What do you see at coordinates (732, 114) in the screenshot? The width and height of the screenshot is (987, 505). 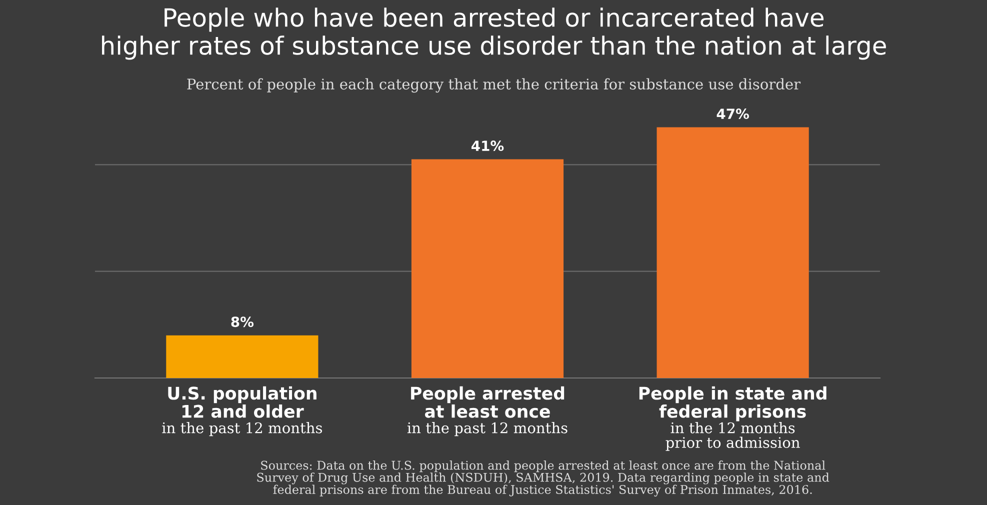 I see `data-label: 47%` at bounding box center [732, 114].